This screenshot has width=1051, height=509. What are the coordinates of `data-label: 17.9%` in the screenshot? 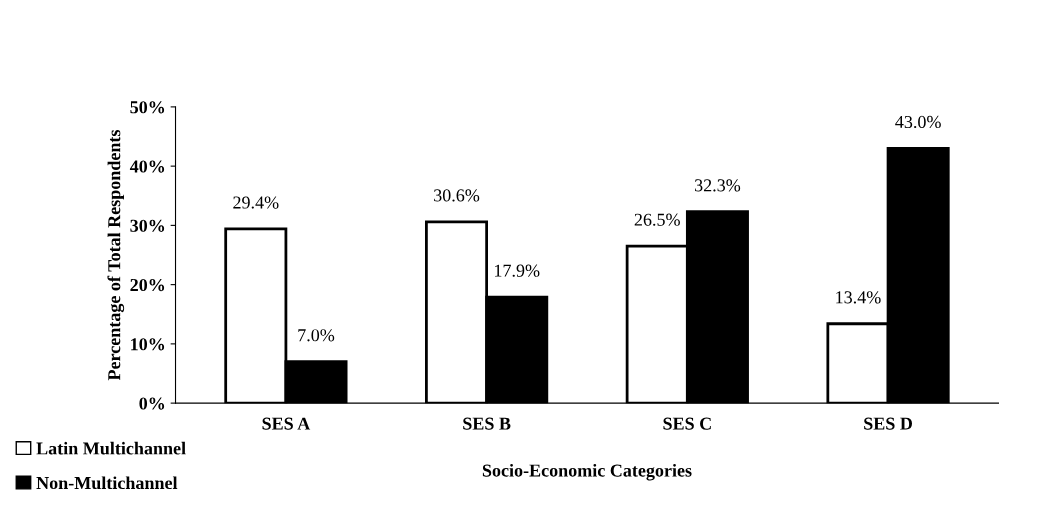 It's located at (517, 270).